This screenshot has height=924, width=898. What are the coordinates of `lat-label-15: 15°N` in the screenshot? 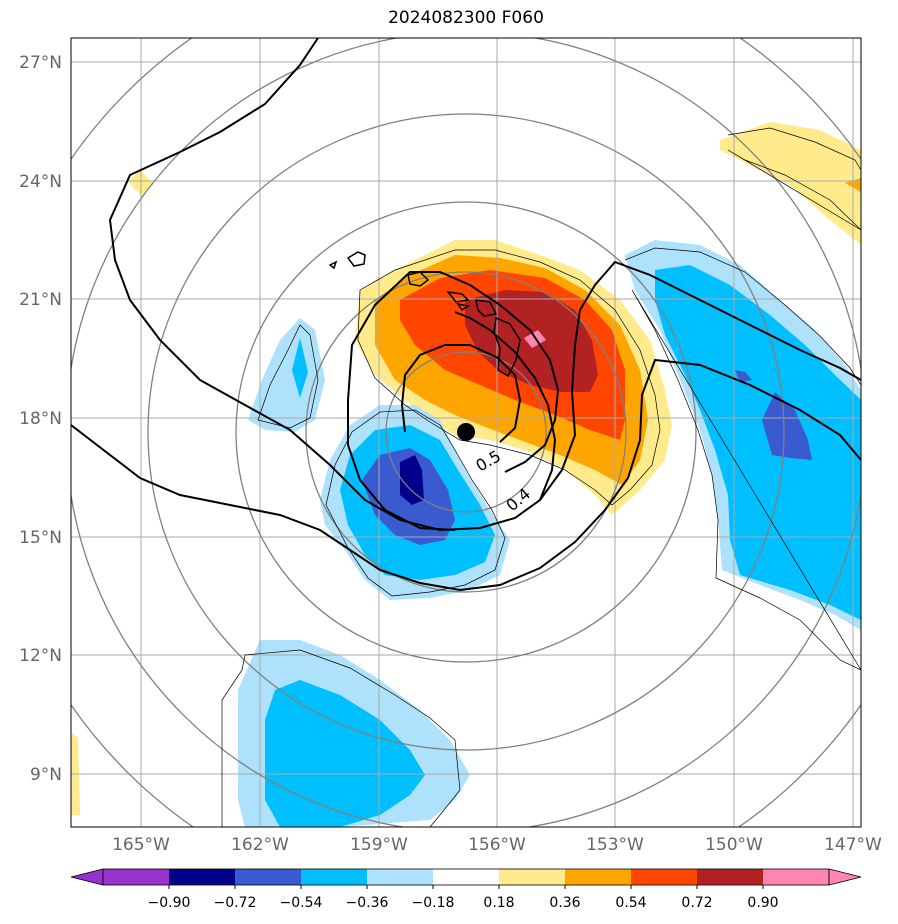 It's located at (40, 538).